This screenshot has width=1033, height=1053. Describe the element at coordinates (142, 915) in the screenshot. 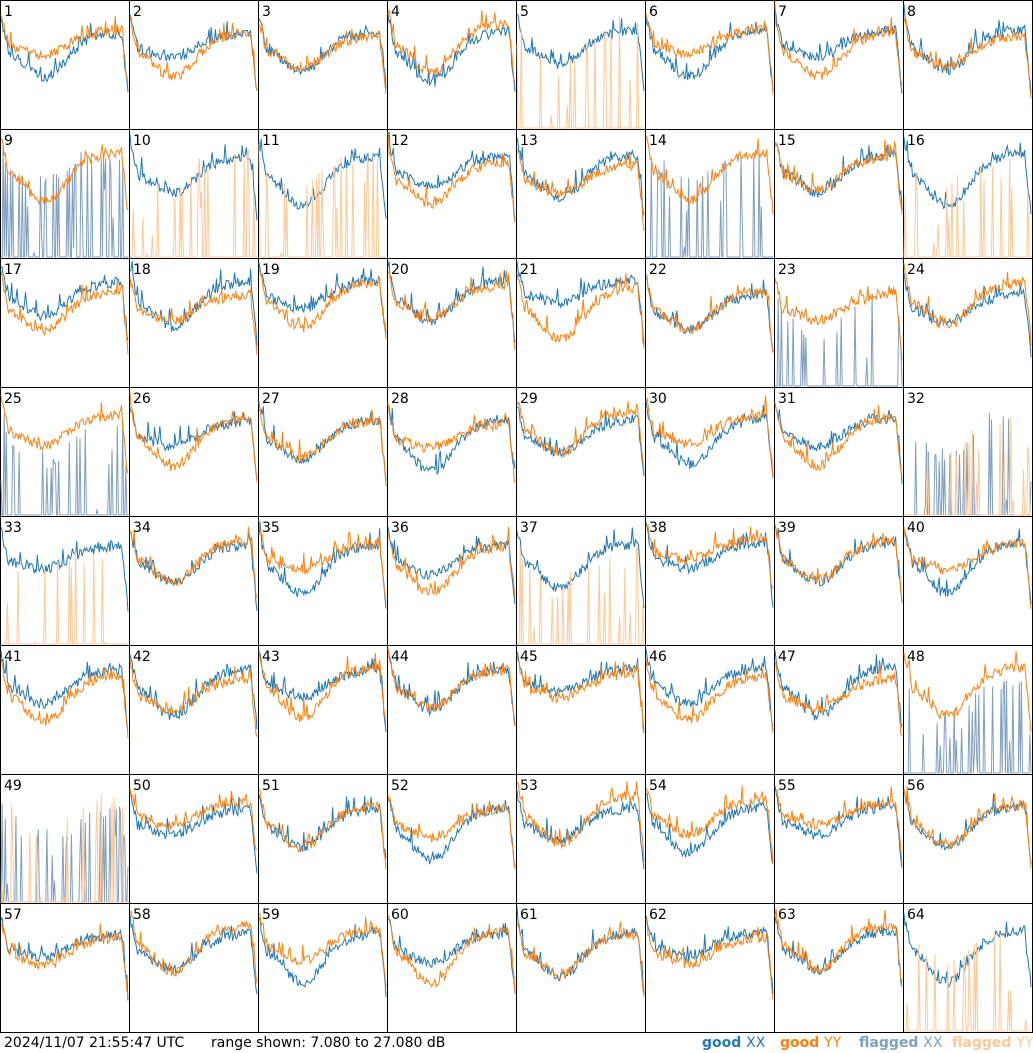

I see `panel-label: 58` at that location.